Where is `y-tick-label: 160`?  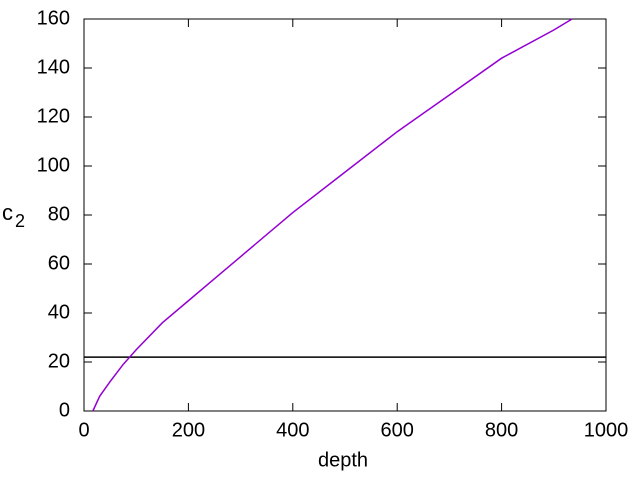
y-tick-label: 160 is located at coordinates (53, 18).